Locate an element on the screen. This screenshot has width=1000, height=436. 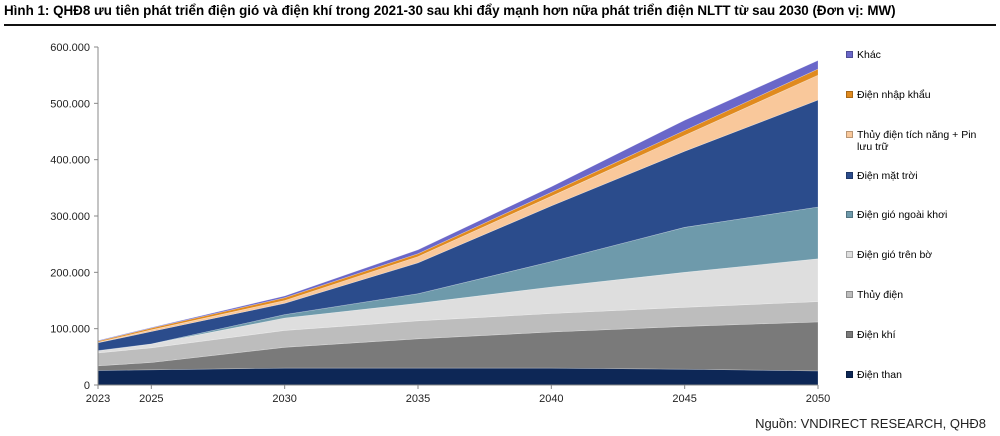
title-underline is located at coordinates (500, 25).